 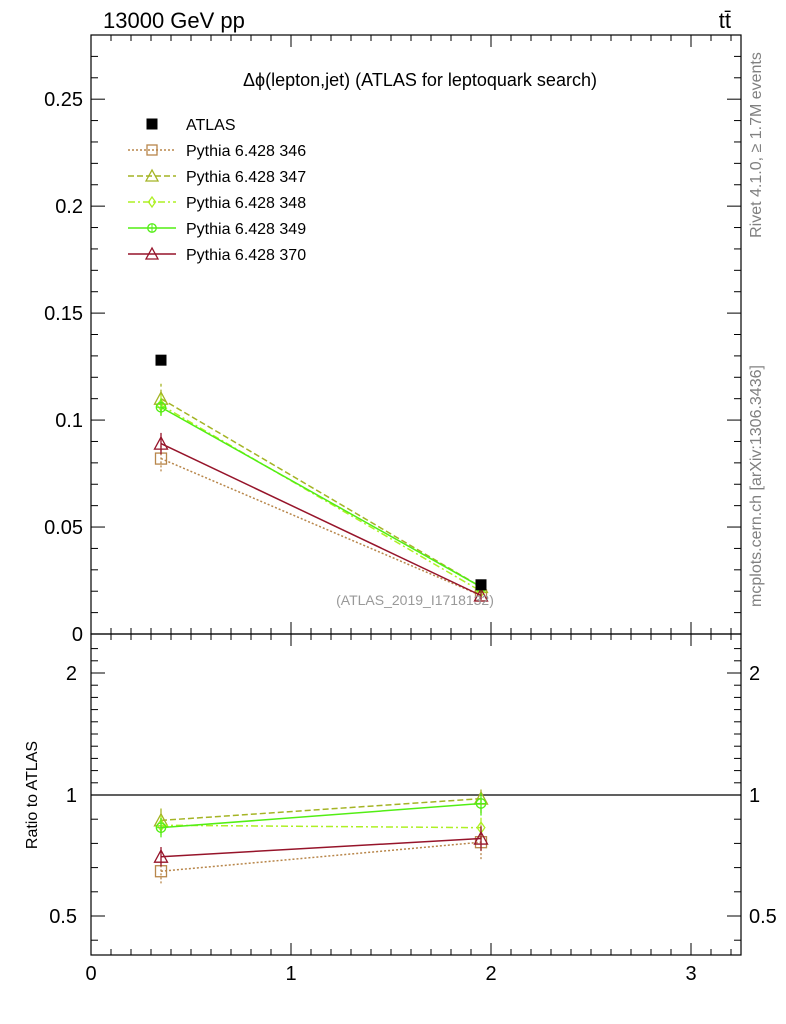 What do you see at coordinates (71, 796) in the screenshot?
I see `ratio-ytick-label: 1` at bounding box center [71, 796].